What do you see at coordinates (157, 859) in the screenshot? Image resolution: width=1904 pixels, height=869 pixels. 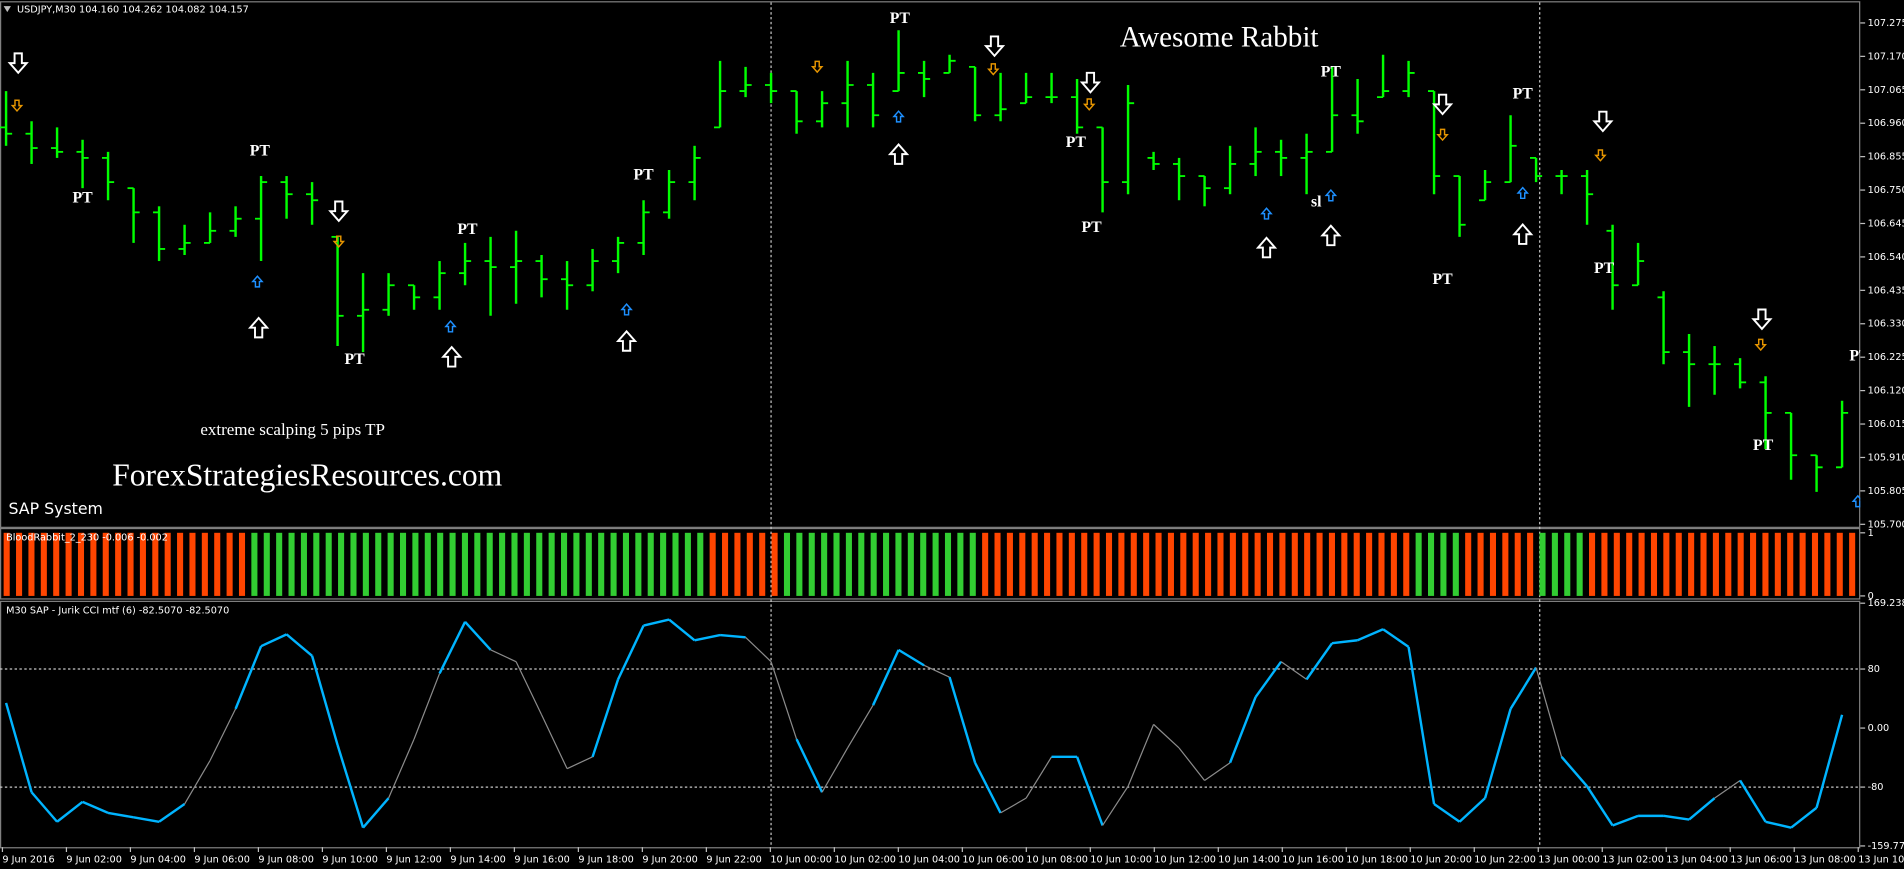 I see `x-tick-label: 9 Jun 04:00` at bounding box center [157, 859].